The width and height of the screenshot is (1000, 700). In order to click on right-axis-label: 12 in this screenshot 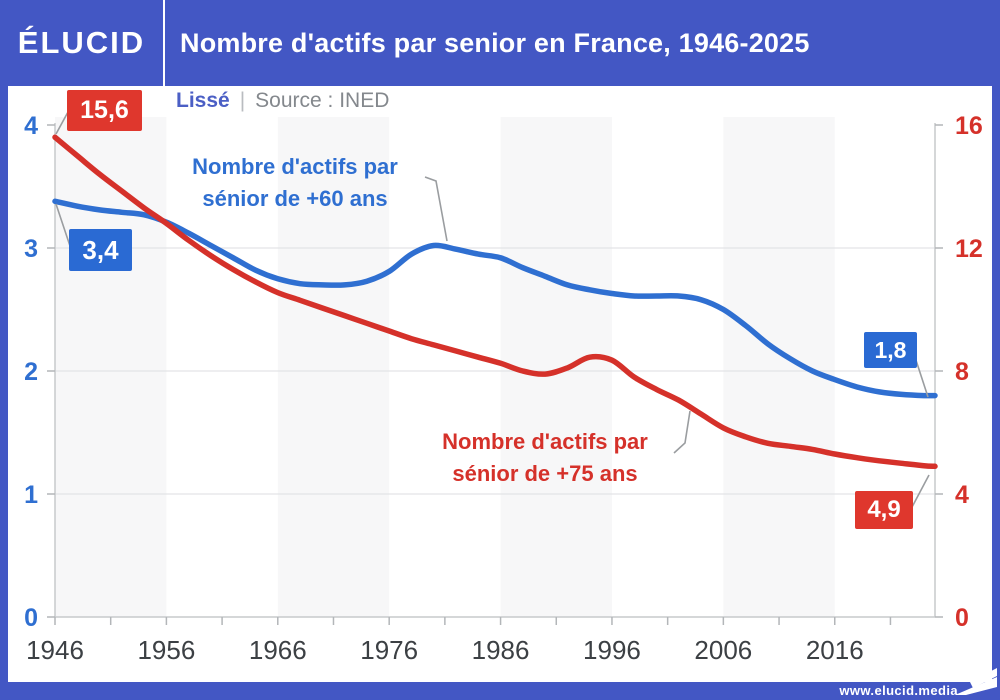, I will do `click(969, 249)`.